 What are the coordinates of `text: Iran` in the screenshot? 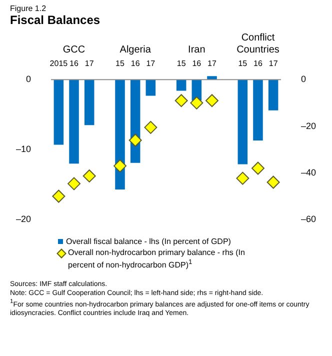 It's located at (197, 50).